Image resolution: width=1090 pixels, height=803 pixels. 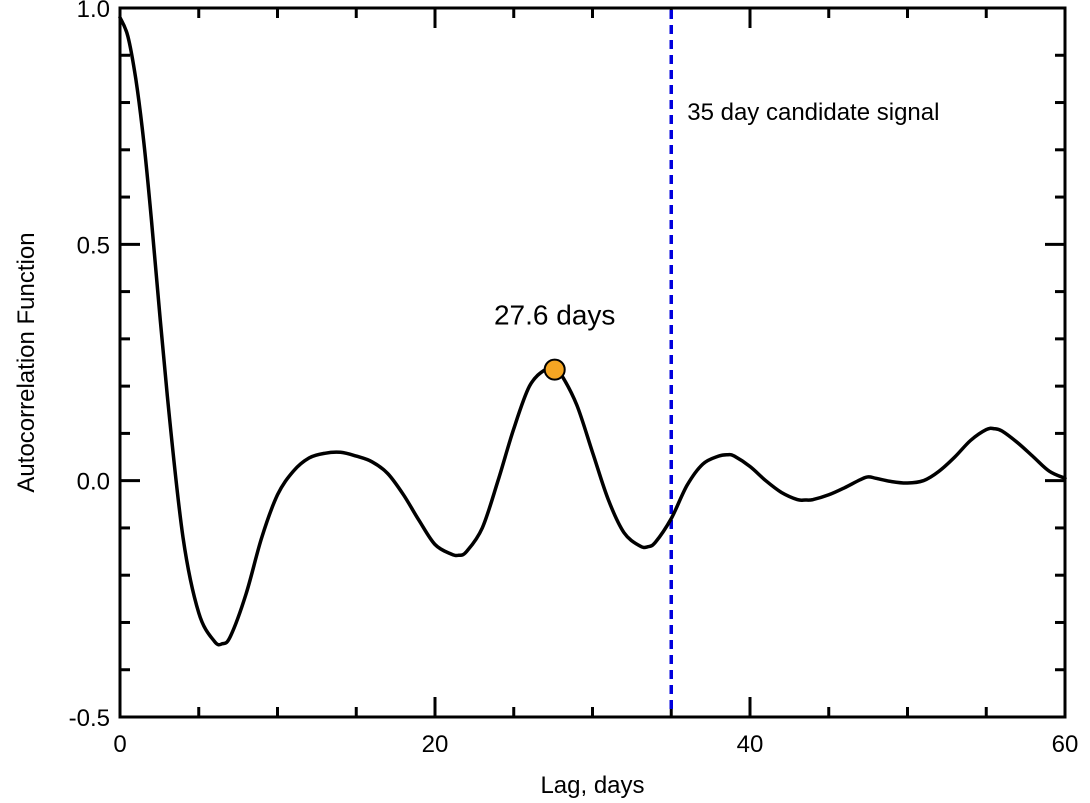 What do you see at coordinates (1065, 744) in the screenshot?
I see `x-tick-label: 60` at bounding box center [1065, 744].